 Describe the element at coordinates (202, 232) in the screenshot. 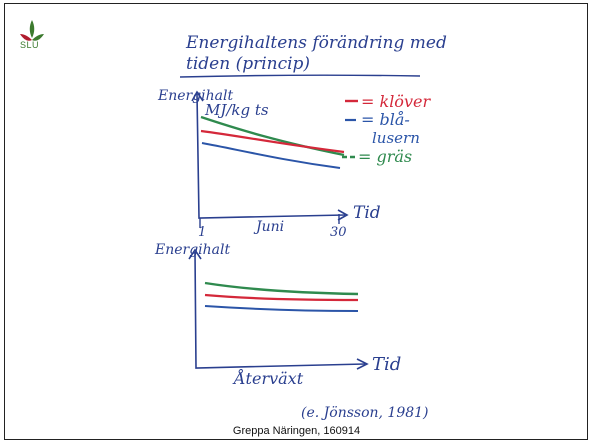

I see `top-x-tick-start: 1` at that location.